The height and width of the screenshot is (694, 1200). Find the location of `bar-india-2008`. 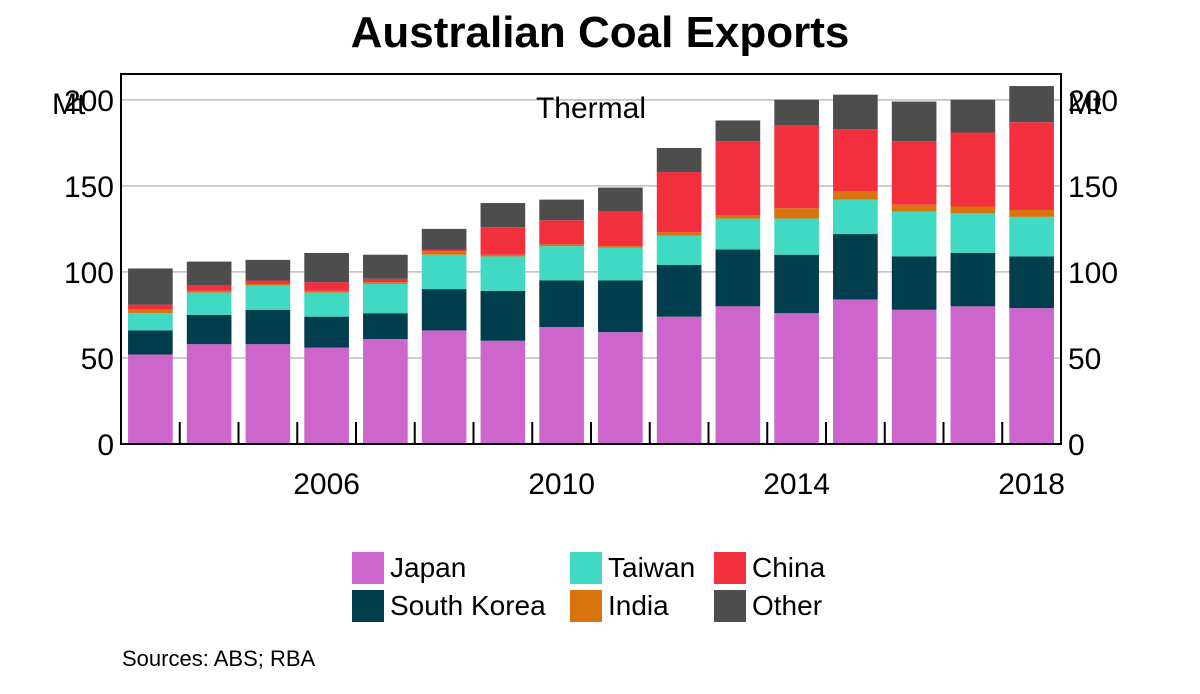

bar-india-2008 is located at coordinates (444, 253).